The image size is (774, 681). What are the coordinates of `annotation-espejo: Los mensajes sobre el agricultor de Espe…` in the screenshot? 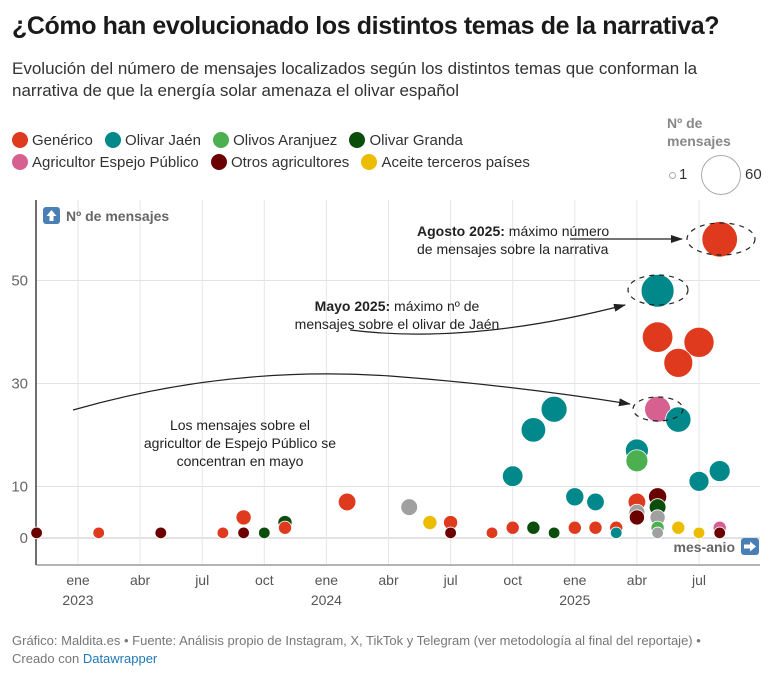 It's located at (378, 421).